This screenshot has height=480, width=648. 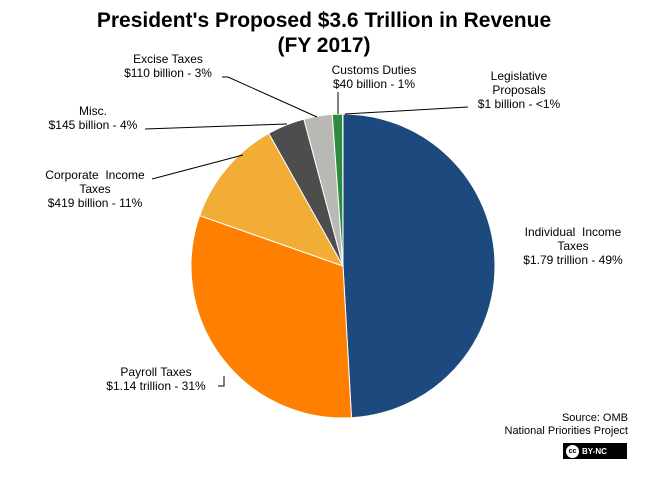 What do you see at coordinates (271, 199) in the screenshot?
I see `pie-slice-corporate-income-taxes` at bounding box center [271, 199].